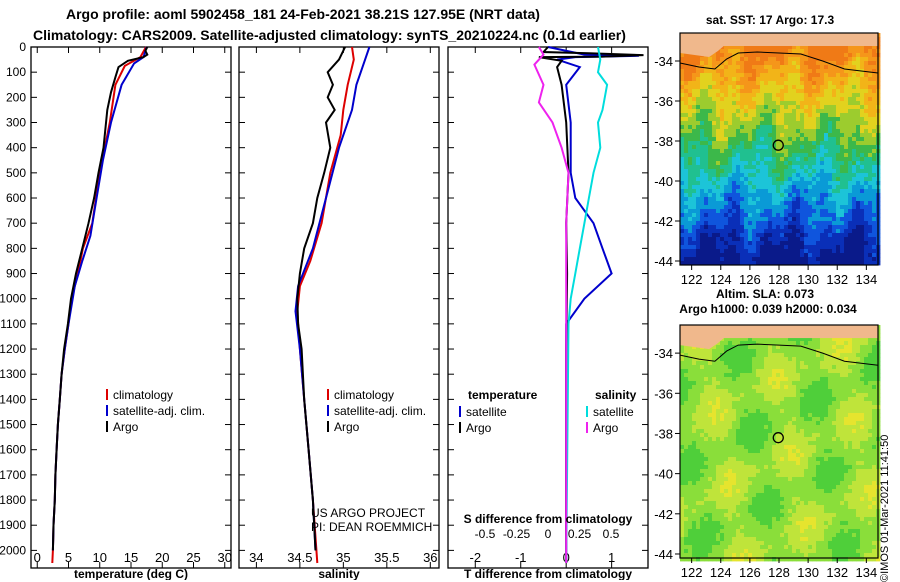 The width and height of the screenshot is (900, 582). I want to click on depth-tick-label: 1900, so click(13, 525).